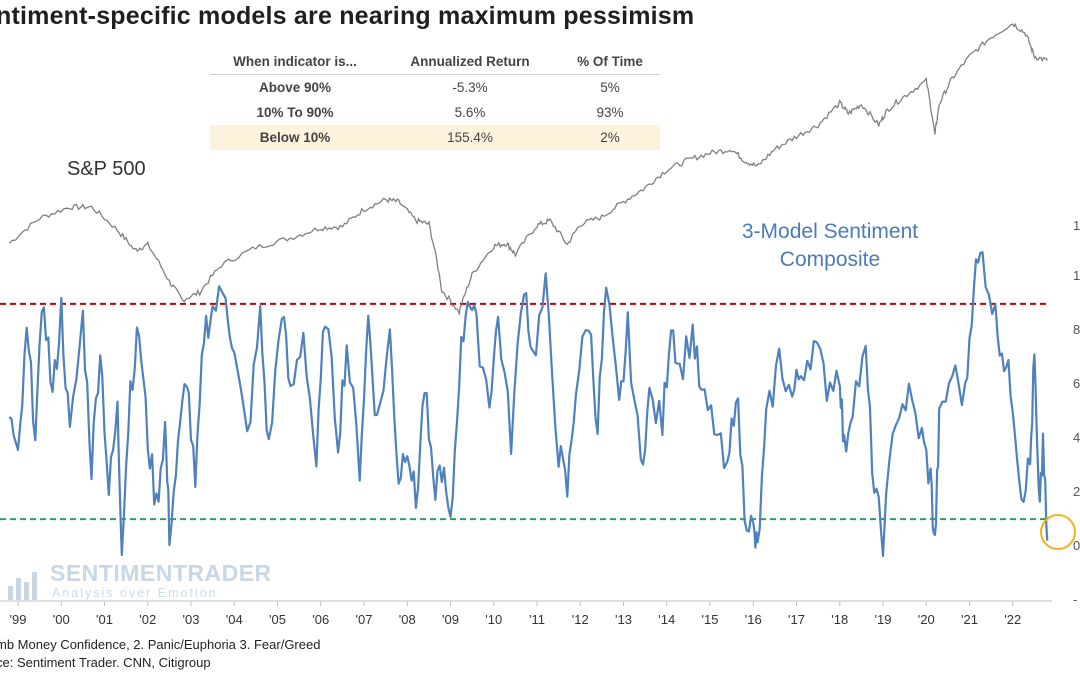  Describe the element at coordinates (926, 619) in the screenshot. I see `x-tick-label: '20` at that location.